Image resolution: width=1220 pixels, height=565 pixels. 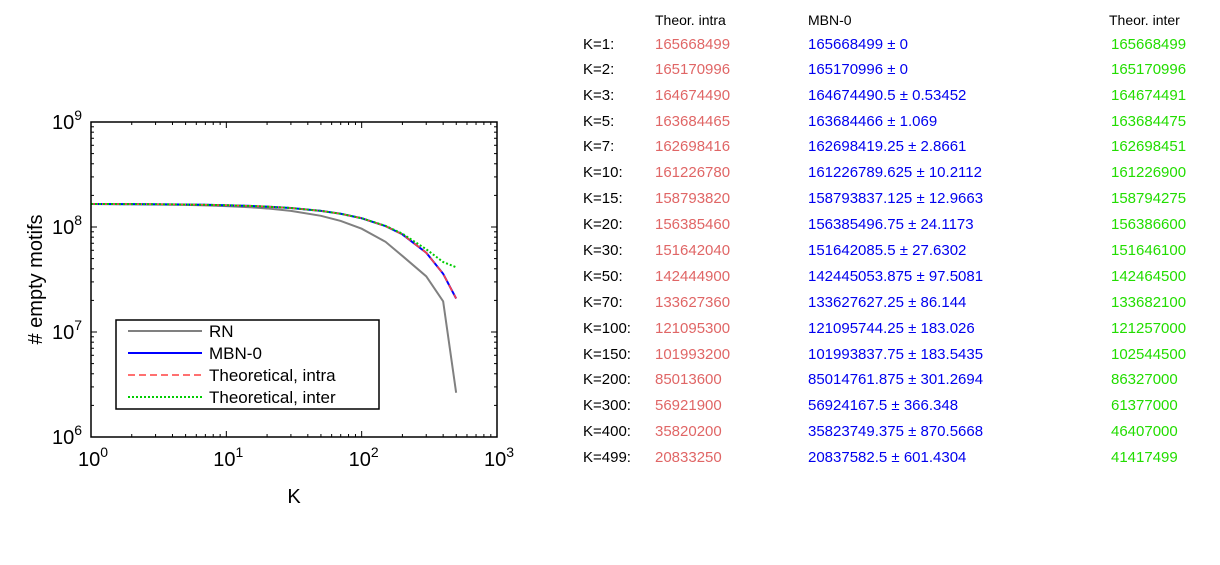 I want to click on mbn-0-value: 142445053.875 ± 97.5081, so click(x=896, y=276).